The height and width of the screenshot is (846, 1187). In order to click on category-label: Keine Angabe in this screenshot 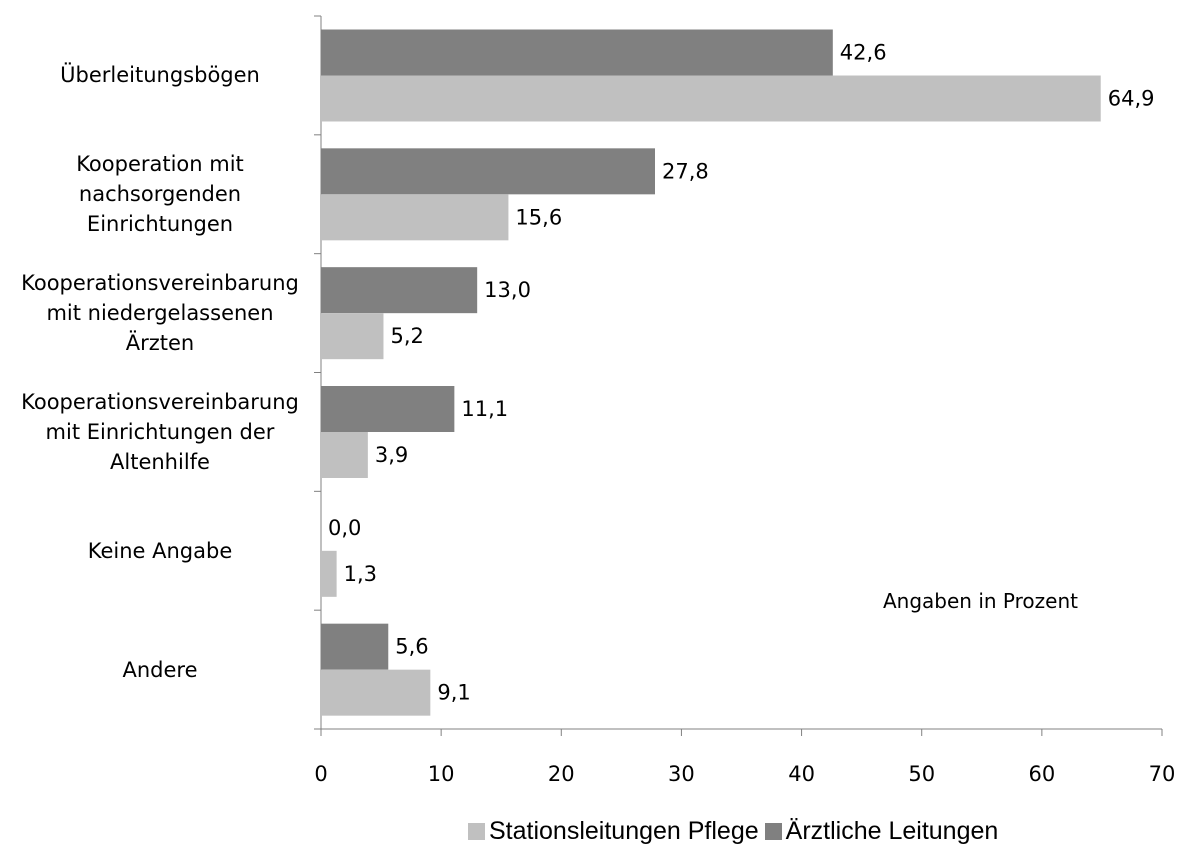, I will do `click(160, 551)`.